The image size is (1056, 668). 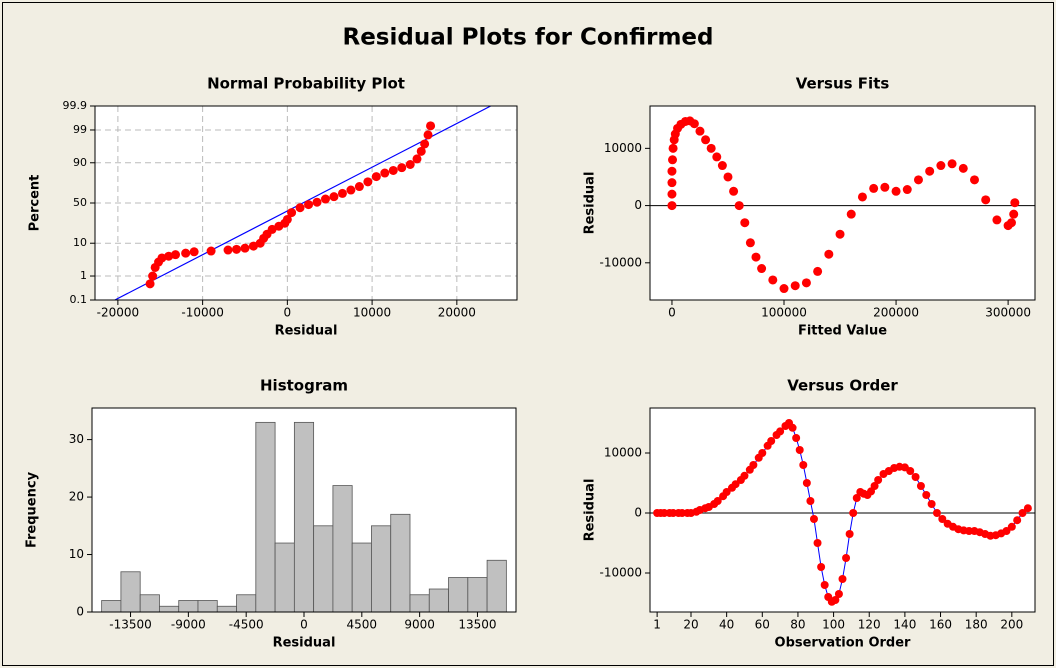 I want to click on x-tick-label: 140, so click(x=904, y=625).